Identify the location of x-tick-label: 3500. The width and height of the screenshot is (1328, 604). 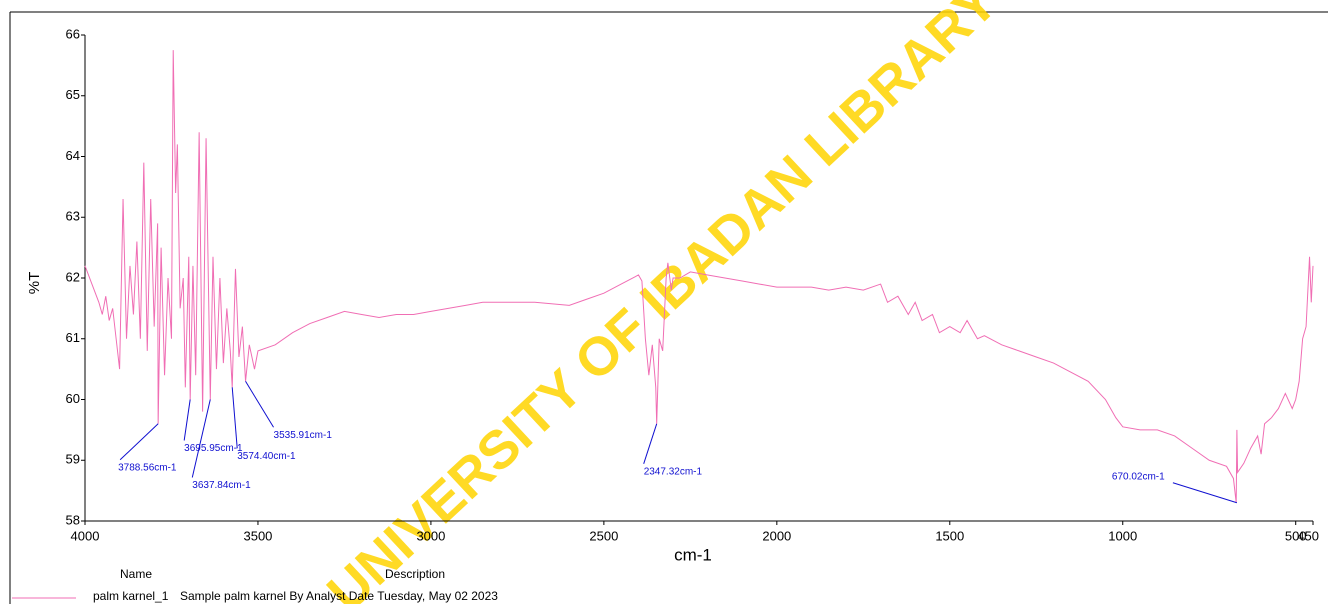
(257, 535).